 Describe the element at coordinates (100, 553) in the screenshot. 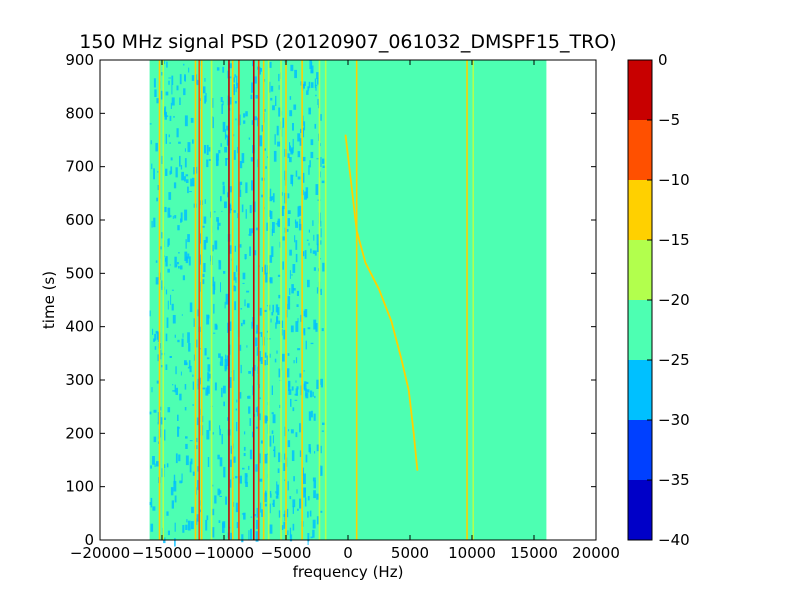

I see `x-tick-label: −20000` at that location.